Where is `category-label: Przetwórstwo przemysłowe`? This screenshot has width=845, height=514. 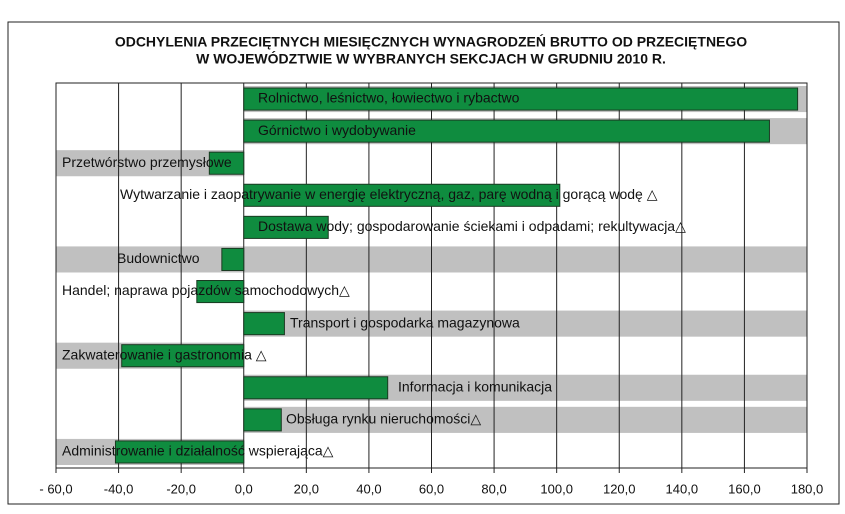 category-label: Przetwórstwo przemysłowe is located at coordinates (147, 162).